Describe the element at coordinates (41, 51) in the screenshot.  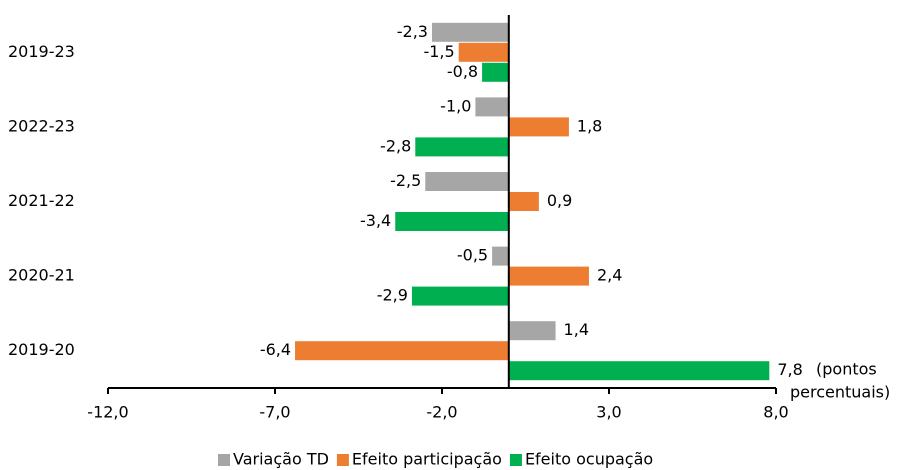
I see `y-tick-label: 2019-23` at that location.